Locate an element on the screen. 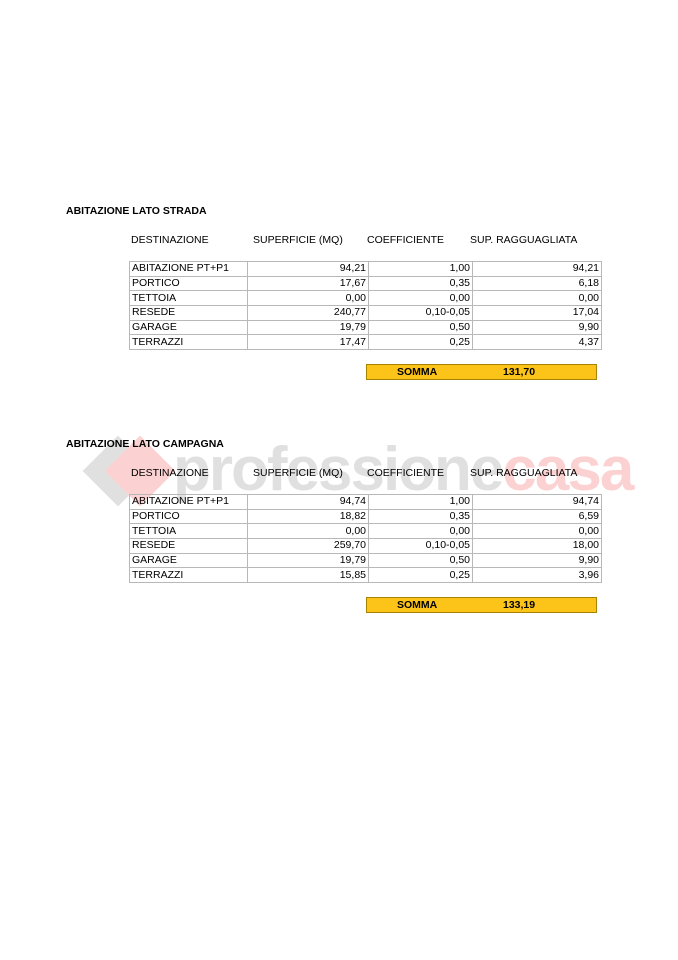 The height and width of the screenshot is (960, 678). table-row: TERRAZZI 15,85 0,25 3,96 is located at coordinates (365, 575).